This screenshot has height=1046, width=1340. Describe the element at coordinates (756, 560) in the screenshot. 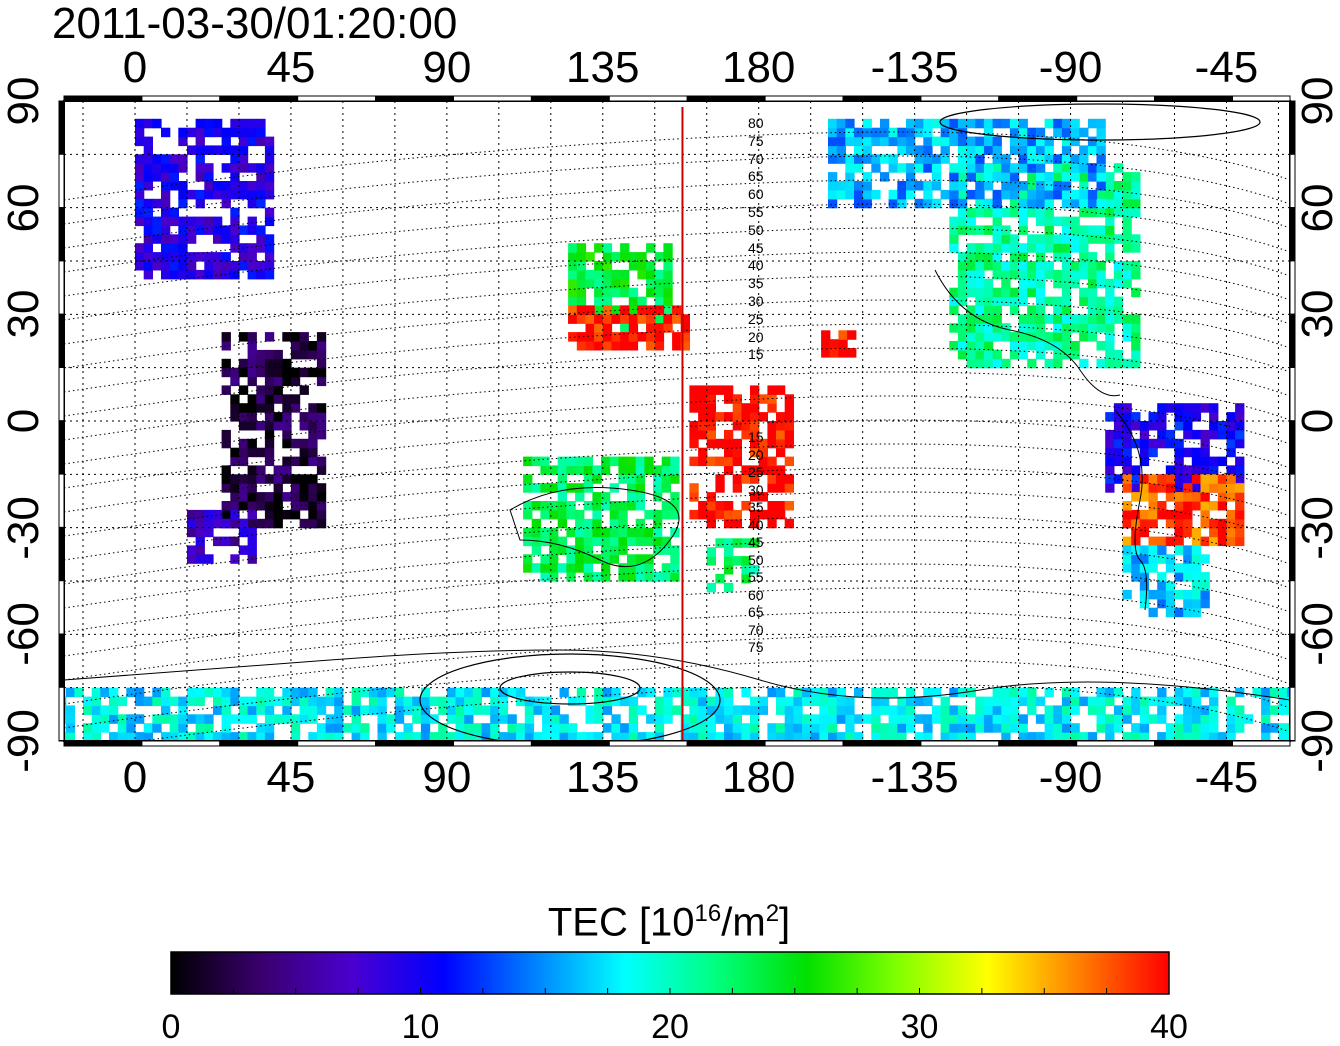

I see `magnetic-latitude-label: 50` at that location.